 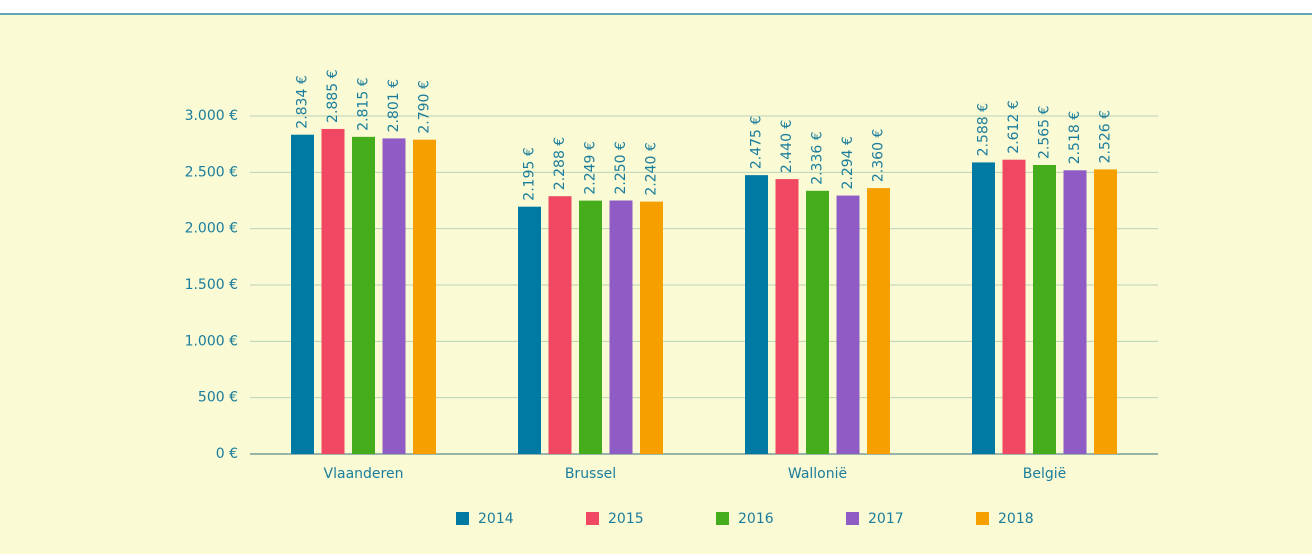 I want to click on legend-label: 2018, so click(x=1016, y=519).